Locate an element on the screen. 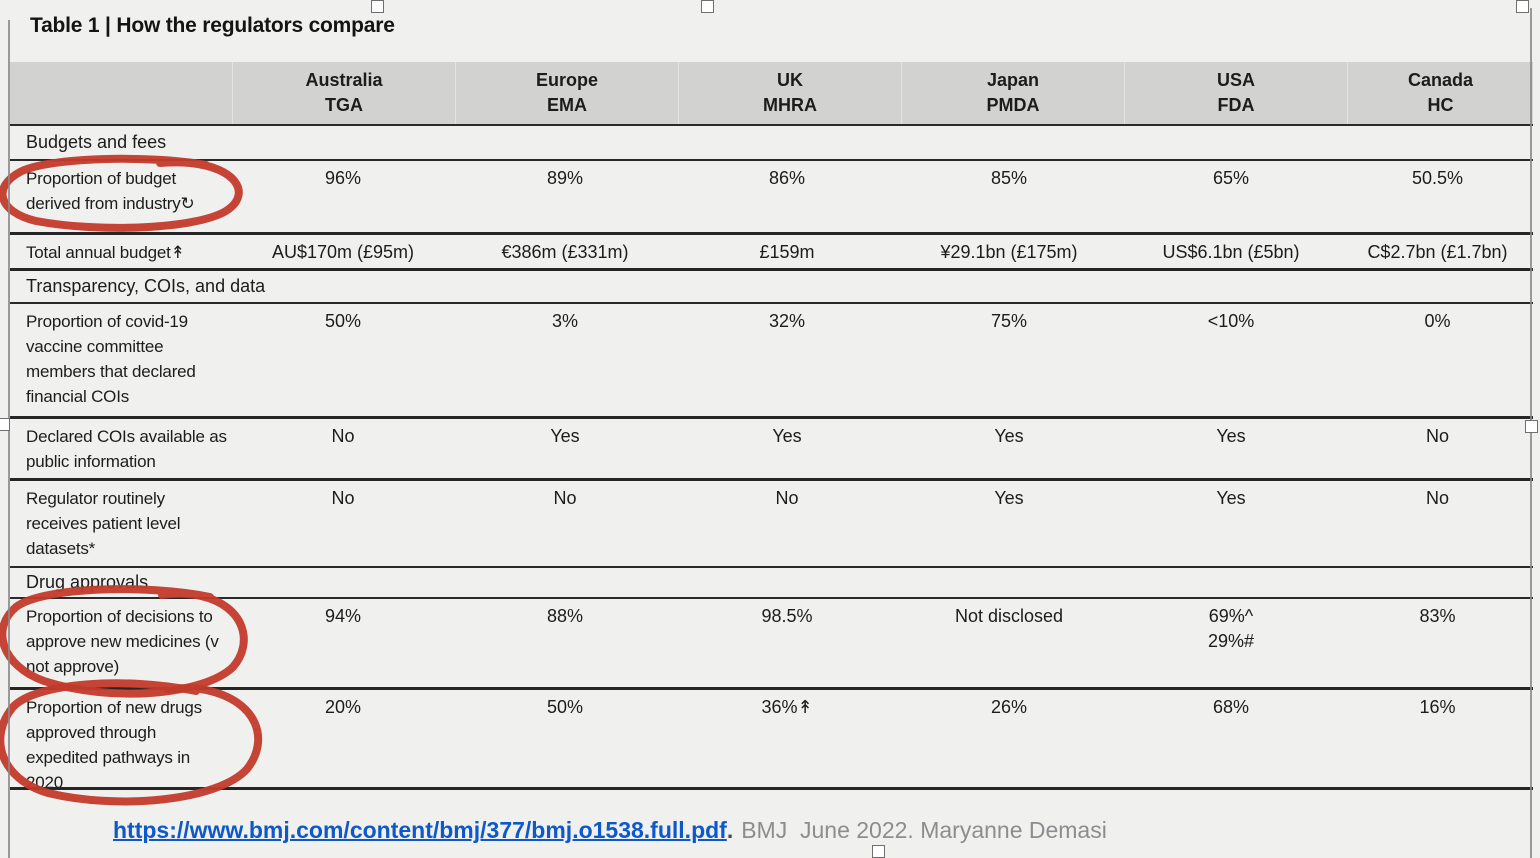 The width and height of the screenshot is (1540, 858). column-header-canada: Canada HC is located at coordinates (1440, 93).